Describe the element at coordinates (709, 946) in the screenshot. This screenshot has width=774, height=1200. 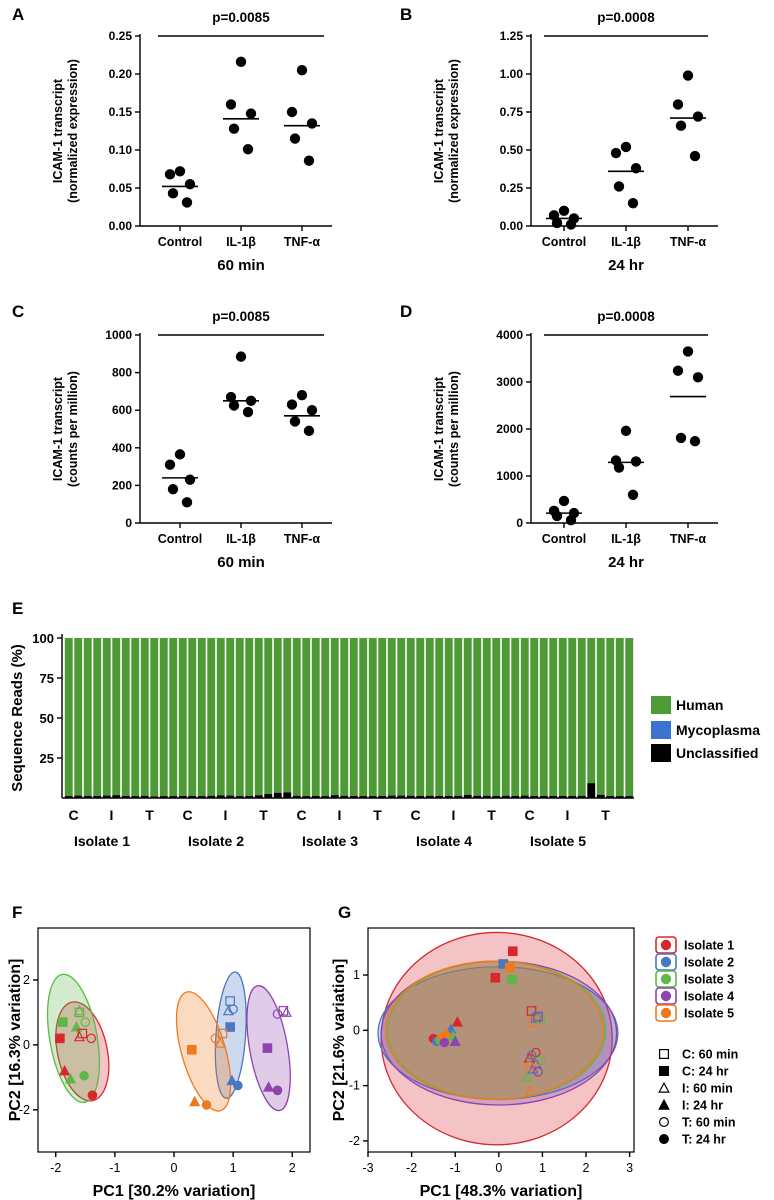
I see `panel-g-legend-isolate-label: Isolate 1` at that location.